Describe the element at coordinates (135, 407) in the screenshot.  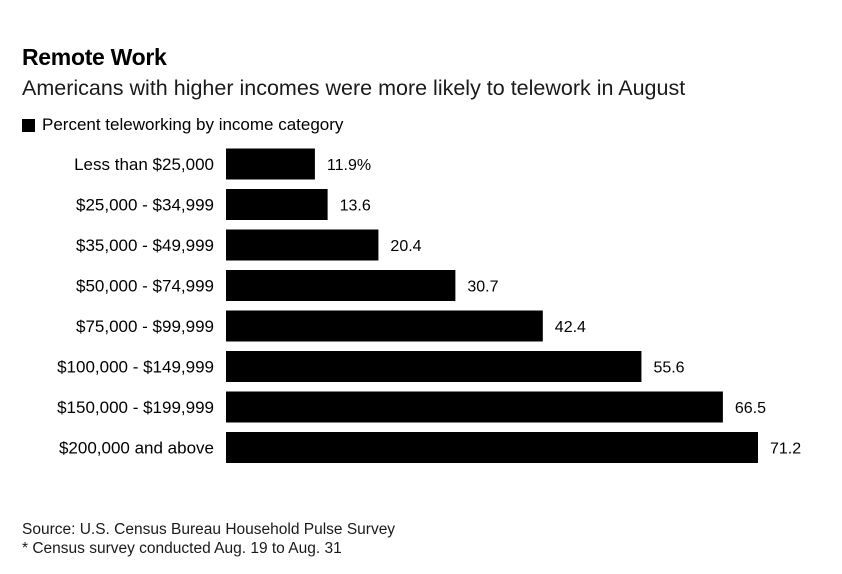
I see `category-label: $150,000 - $199,999` at that location.